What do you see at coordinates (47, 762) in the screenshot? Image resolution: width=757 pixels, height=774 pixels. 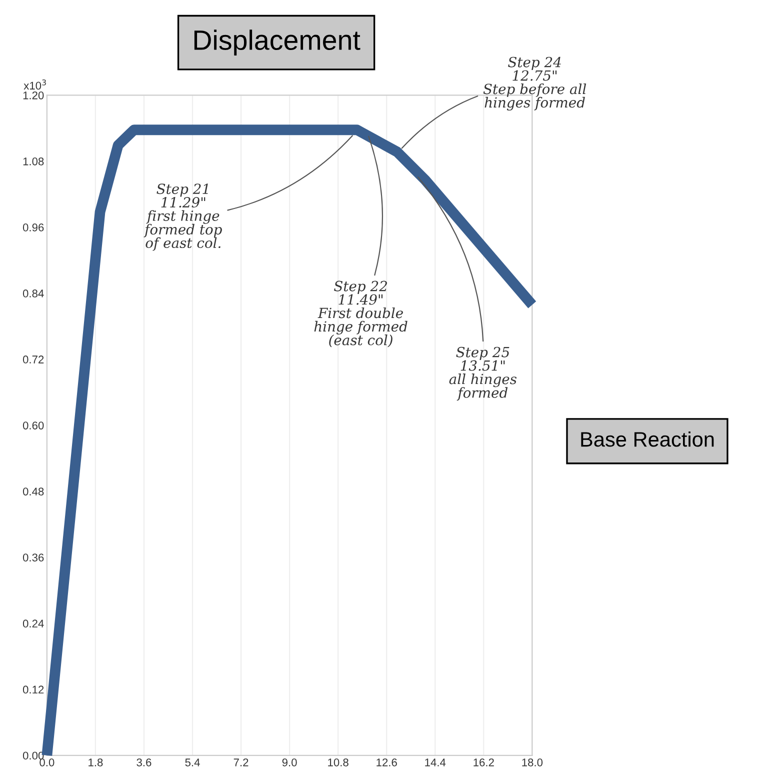 I see `x-tick-label: 0.0` at bounding box center [47, 762].